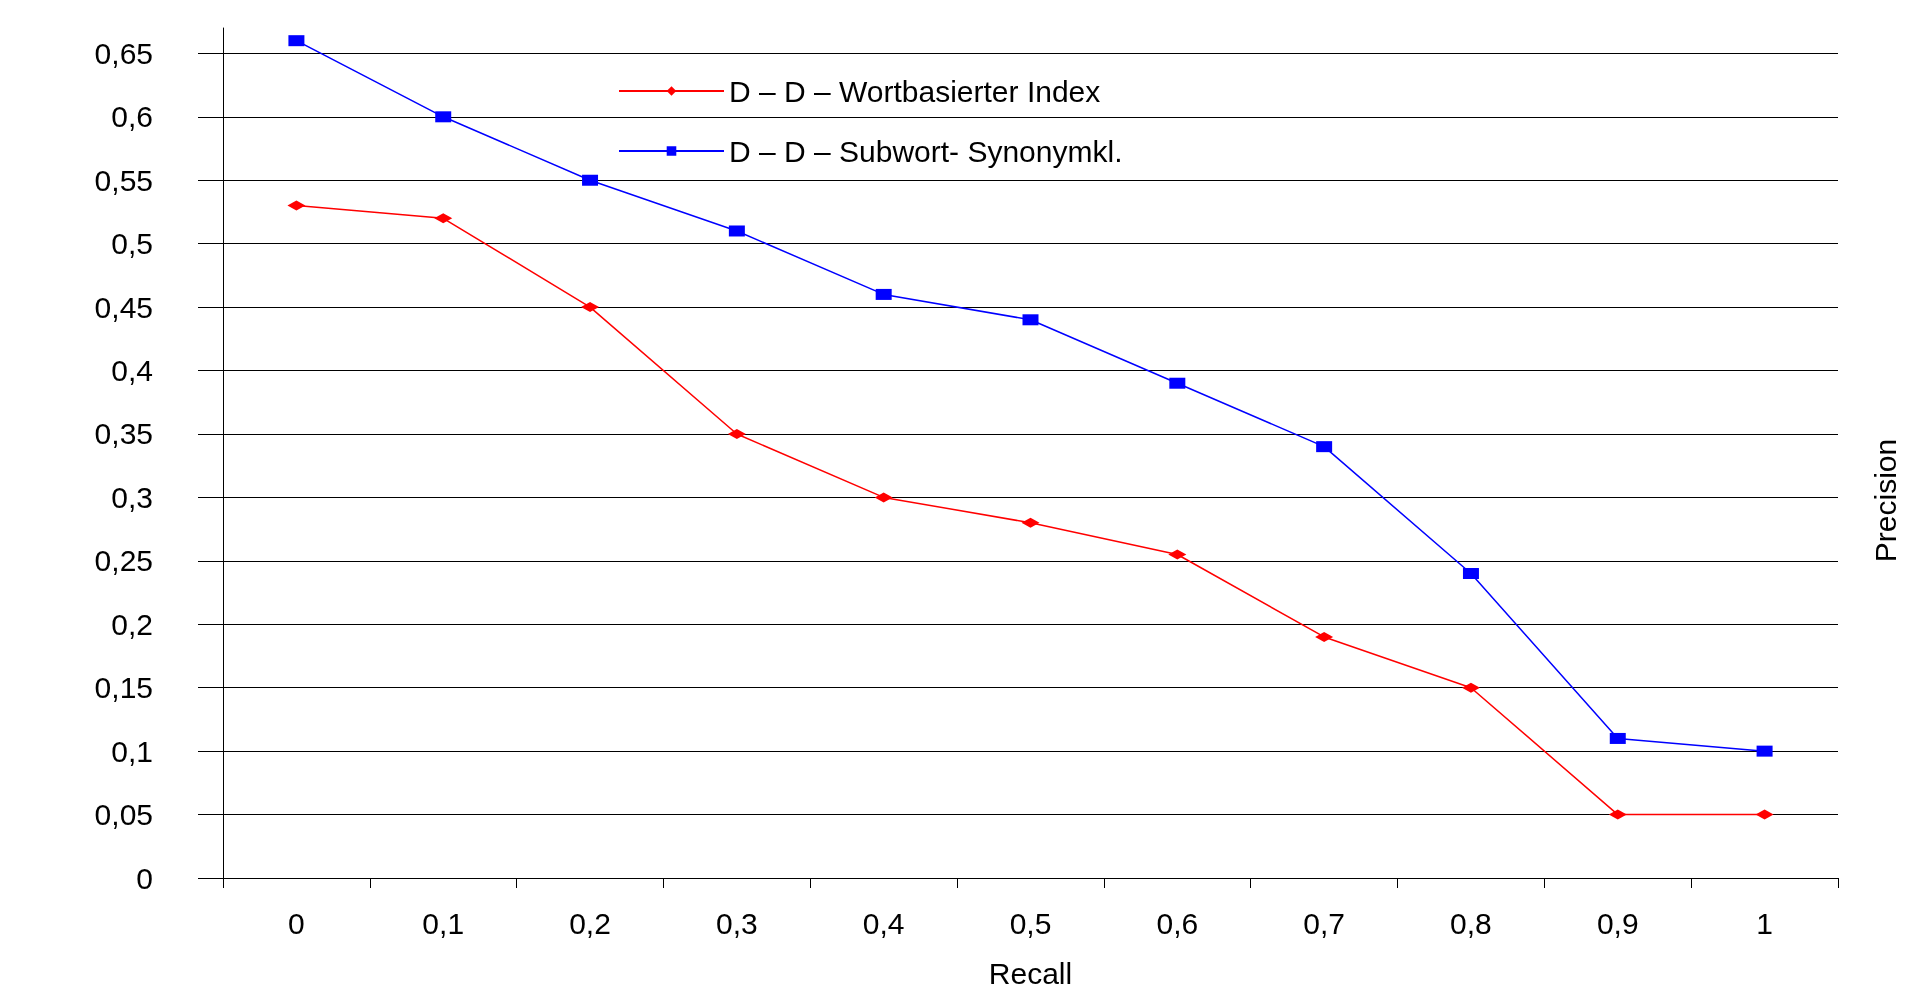 The width and height of the screenshot is (1923, 1005). I want to click on legend-label: D – D – Wortbasierter Index, so click(915, 91).